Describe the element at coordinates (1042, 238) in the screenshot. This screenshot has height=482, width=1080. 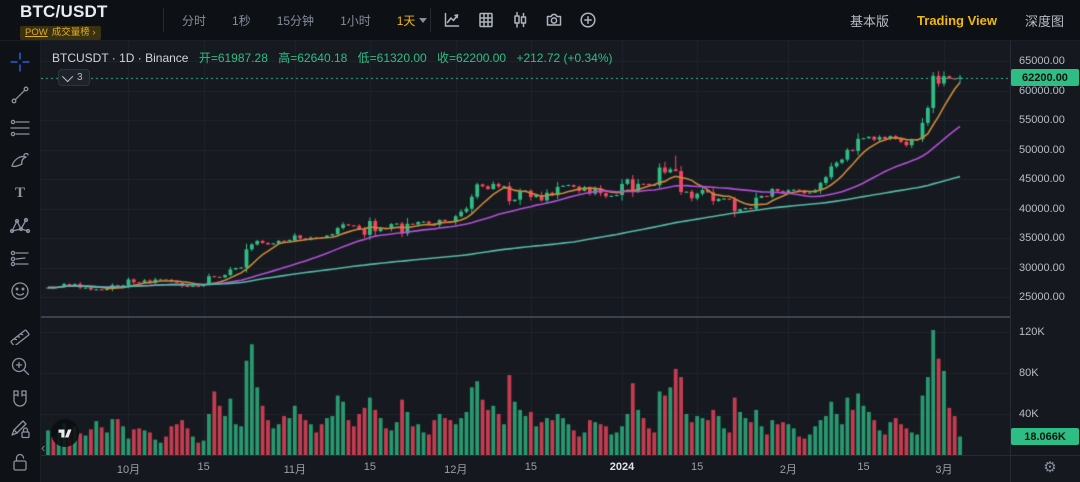
I see `price-tick-label: 35000.00` at that location.